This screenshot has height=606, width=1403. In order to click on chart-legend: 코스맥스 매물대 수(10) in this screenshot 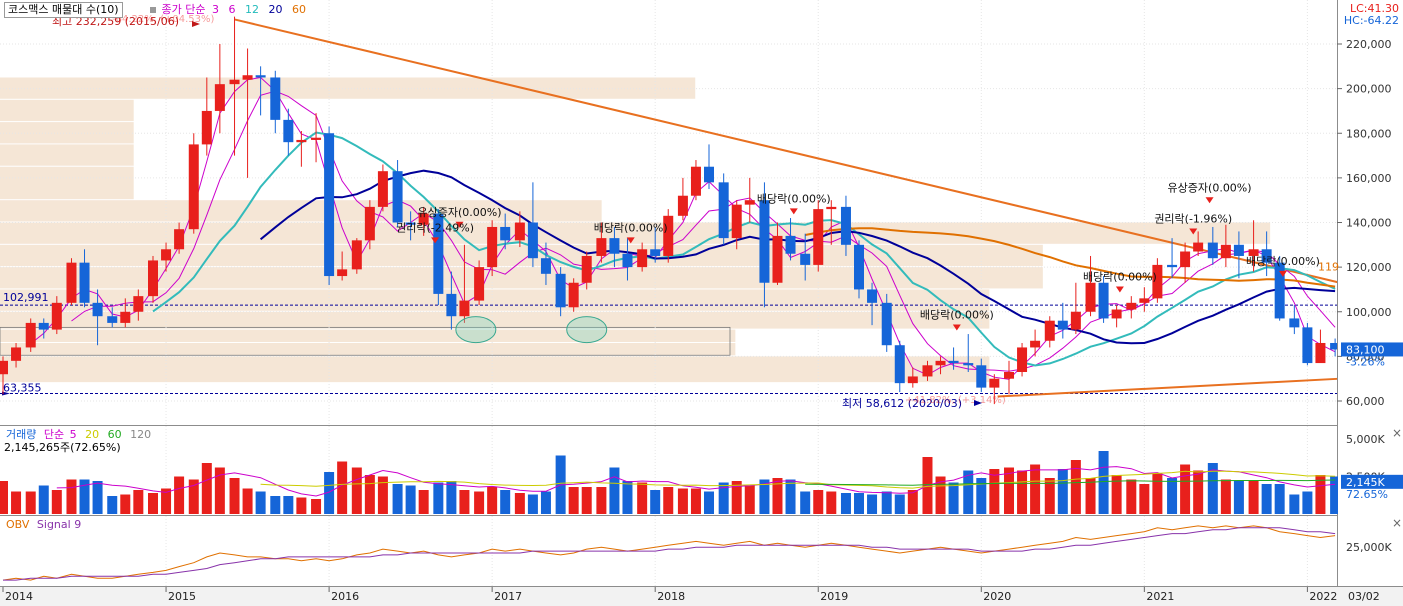, I will do `click(63, 10)`.